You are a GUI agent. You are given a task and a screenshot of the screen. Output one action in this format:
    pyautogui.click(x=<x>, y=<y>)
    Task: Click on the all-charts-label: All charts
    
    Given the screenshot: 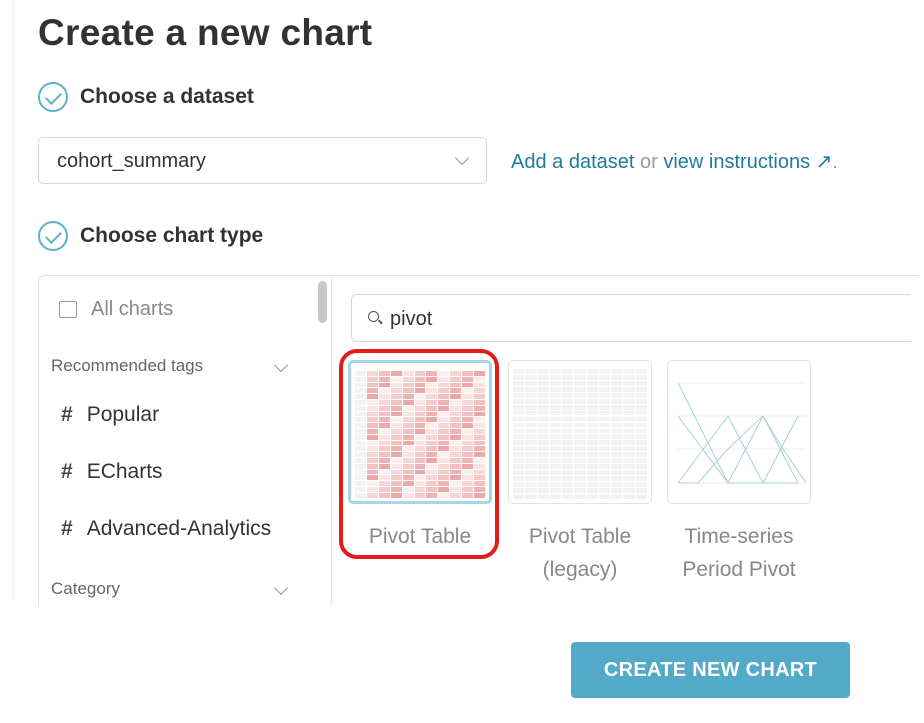 What is the action you would take?
    pyautogui.click(x=132, y=309)
    